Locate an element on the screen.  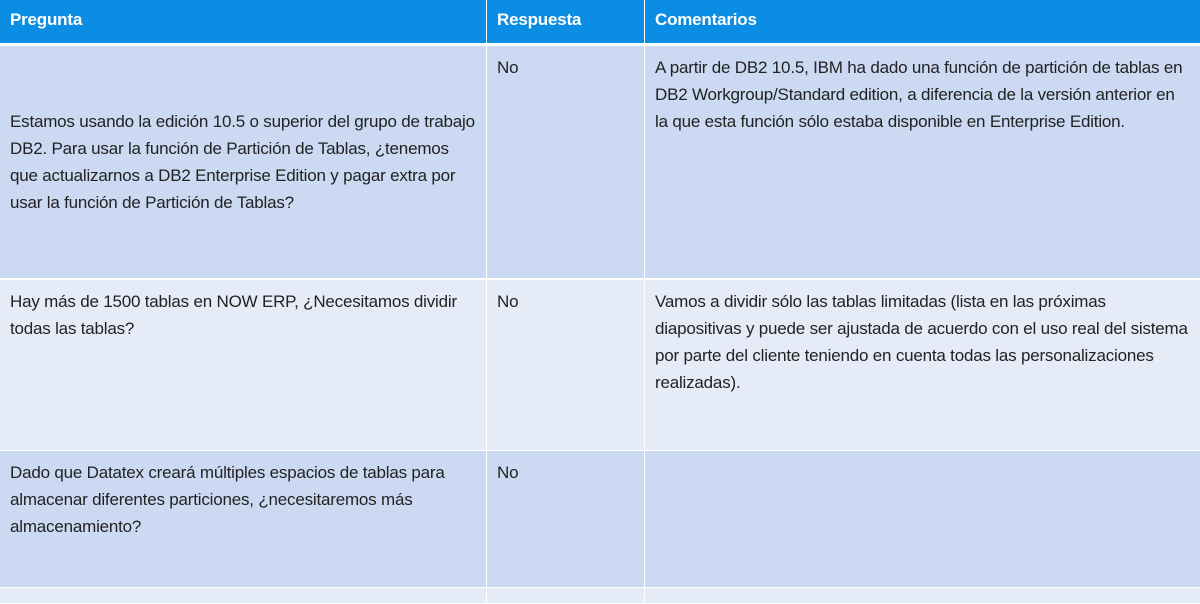
header-pregunta: Pregunta is located at coordinates (243, 21).